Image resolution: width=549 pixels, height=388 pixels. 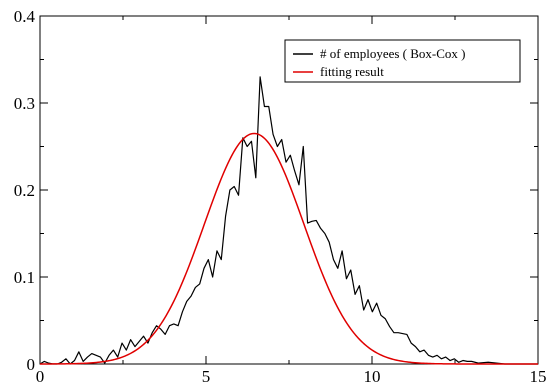 What do you see at coordinates (372, 376) in the screenshot?
I see `x-tick-label: 10` at bounding box center [372, 376].